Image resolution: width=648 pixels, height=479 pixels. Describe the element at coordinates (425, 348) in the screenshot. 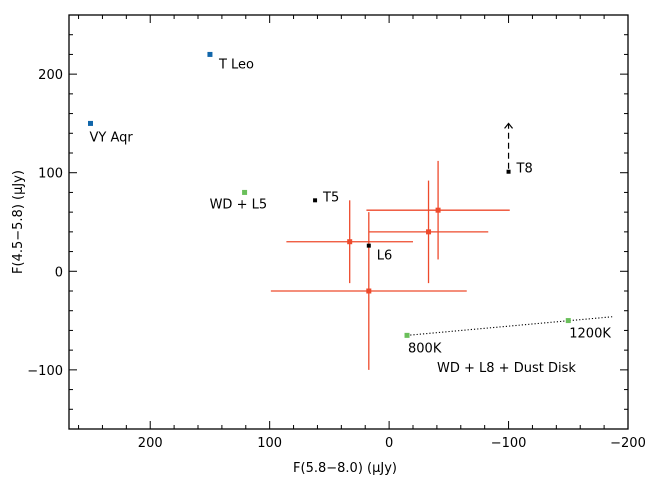

I see `track-start-label: 800K` at that location.